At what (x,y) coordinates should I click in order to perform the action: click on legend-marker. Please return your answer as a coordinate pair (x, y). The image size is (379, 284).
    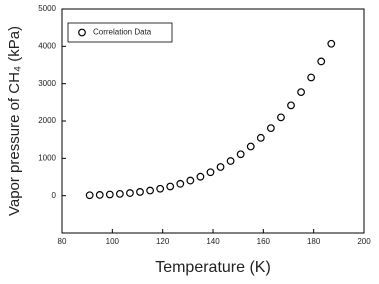
    Looking at the image, I should click on (82, 32).